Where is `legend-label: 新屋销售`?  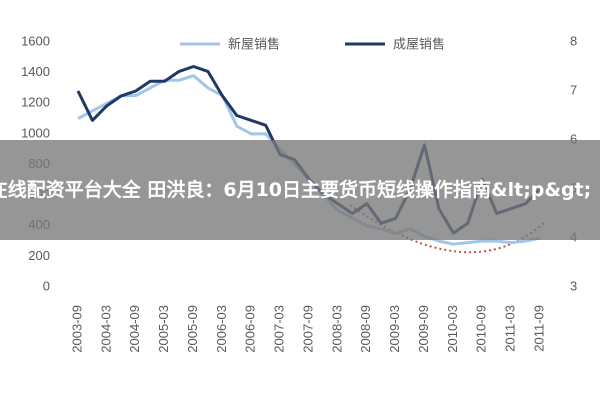 legend-label: 新屋销售 is located at coordinates (254, 43).